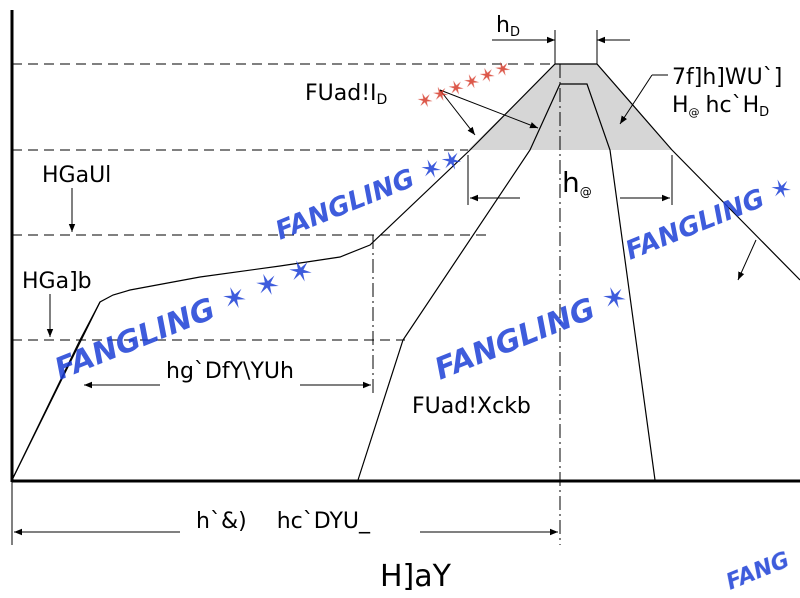 Image resolution: width=800 pixels, height=598 pixels. I want to click on tp-dimension, so click(561, 47).